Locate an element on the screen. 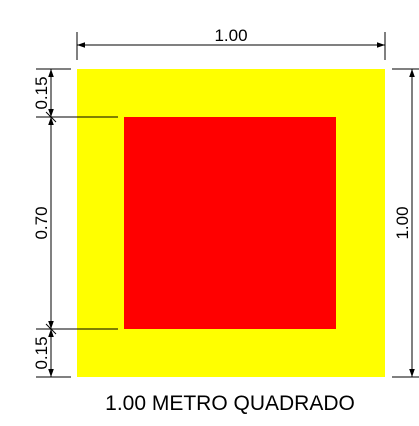 This screenshot has height=426, width=419. right-dimension-label: 1.00 is located at coordinates (402, 222).